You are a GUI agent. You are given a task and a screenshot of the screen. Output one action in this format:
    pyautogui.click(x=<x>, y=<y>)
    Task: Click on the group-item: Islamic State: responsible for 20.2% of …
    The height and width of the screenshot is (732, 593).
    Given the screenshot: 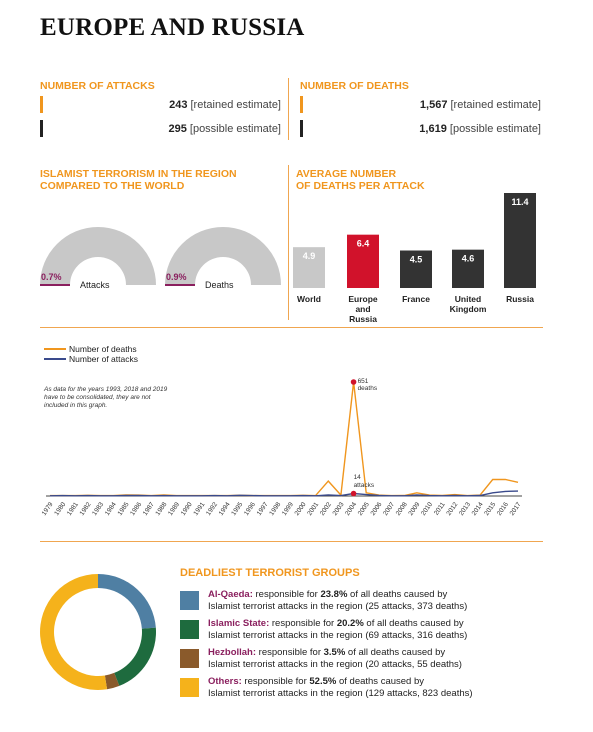 What is the action you would take?
    pyautogui.click(x=323, y=629)
    